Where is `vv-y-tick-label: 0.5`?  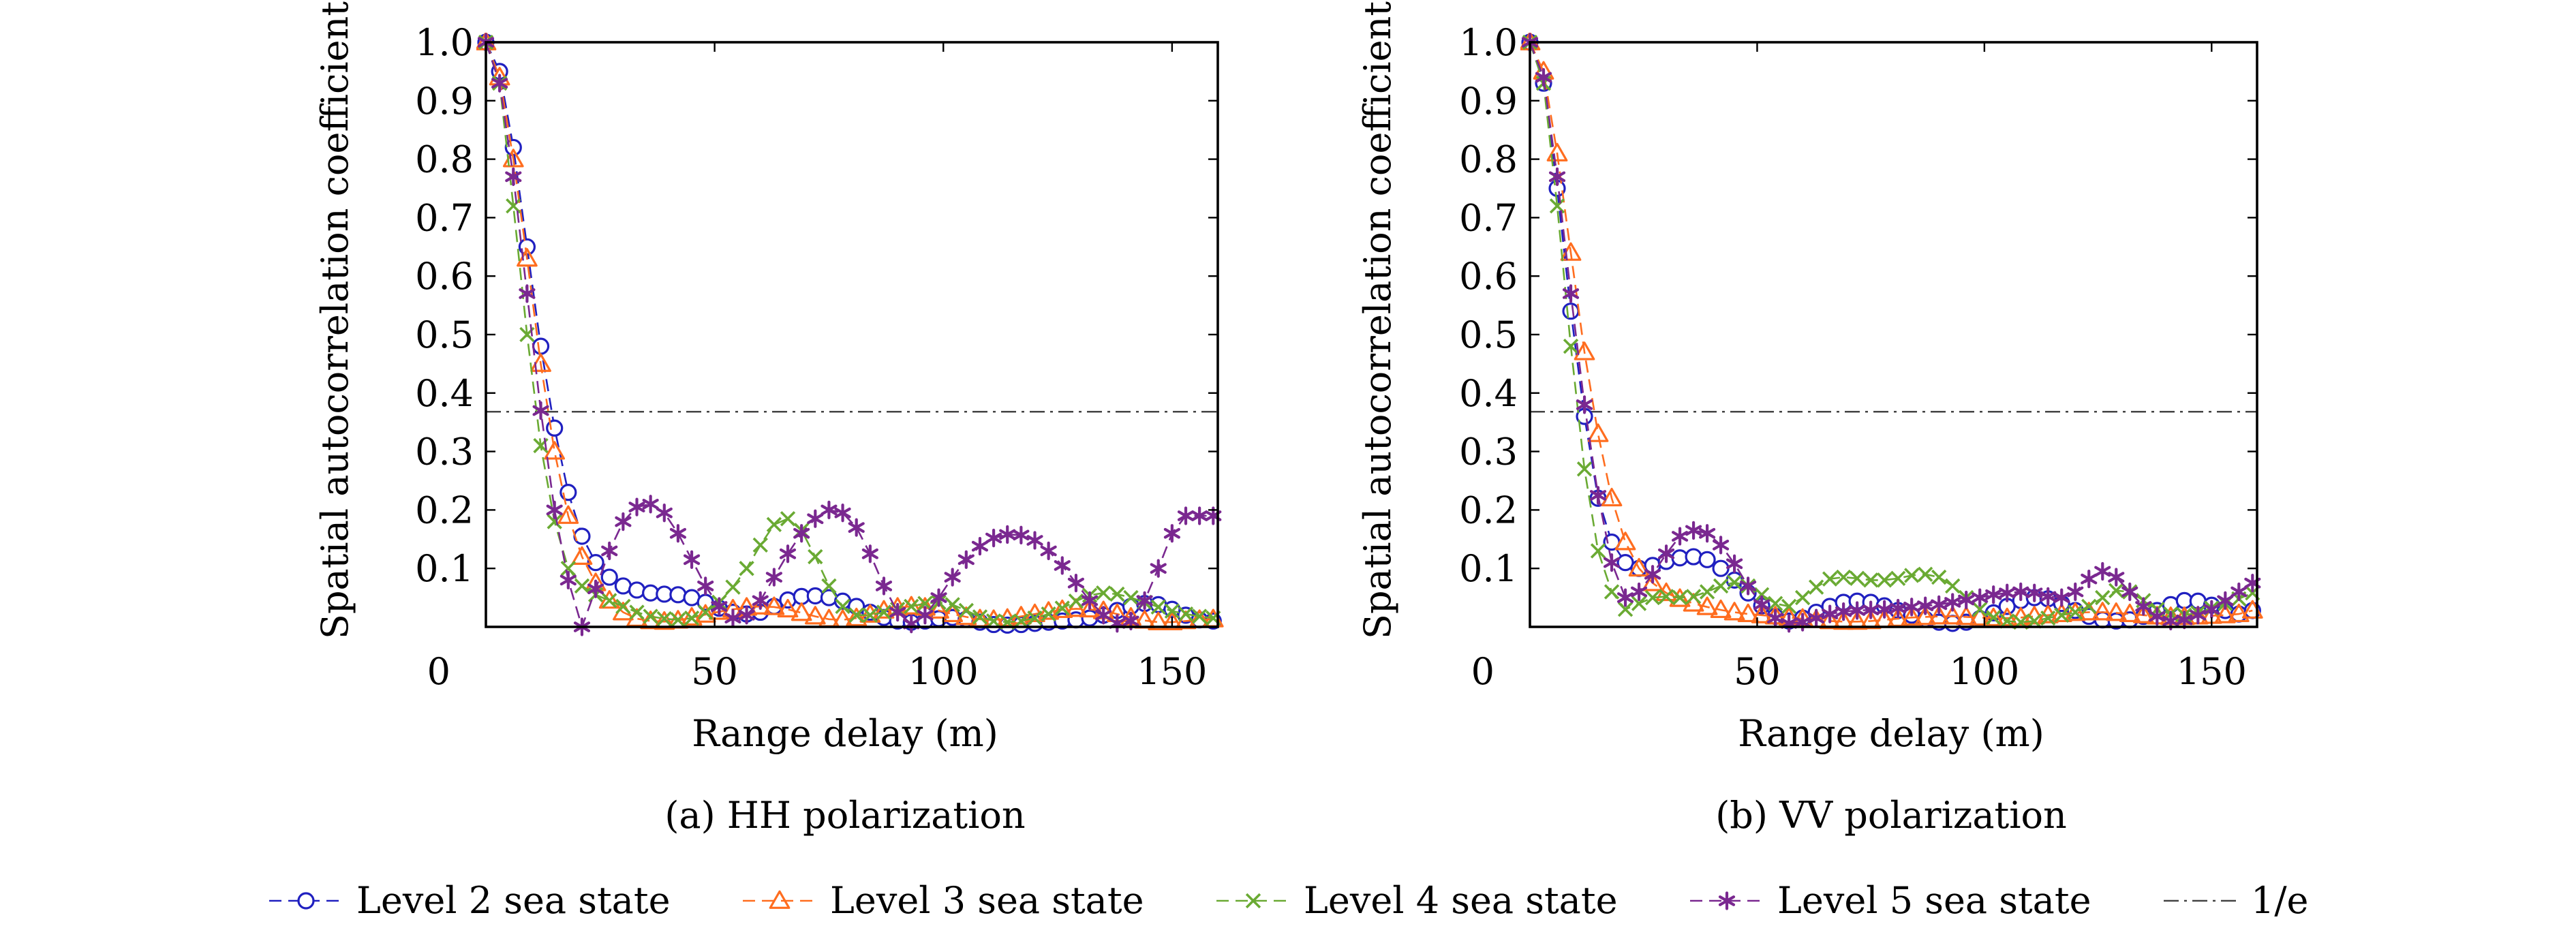
vv-y-tick-label: 0.5 is located at coordinates (1489, 334).